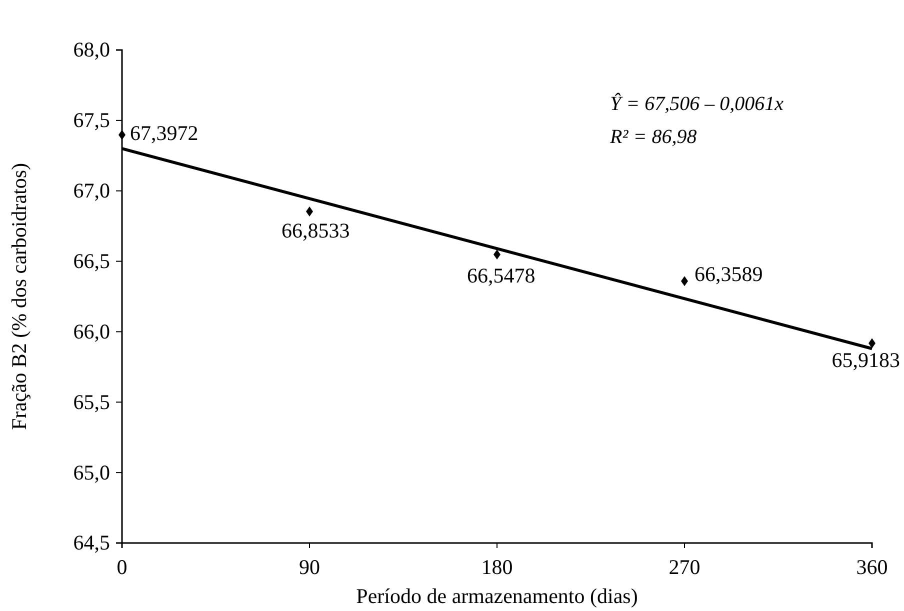  I want to click on x-tick-label: 360, so click(872, 566).